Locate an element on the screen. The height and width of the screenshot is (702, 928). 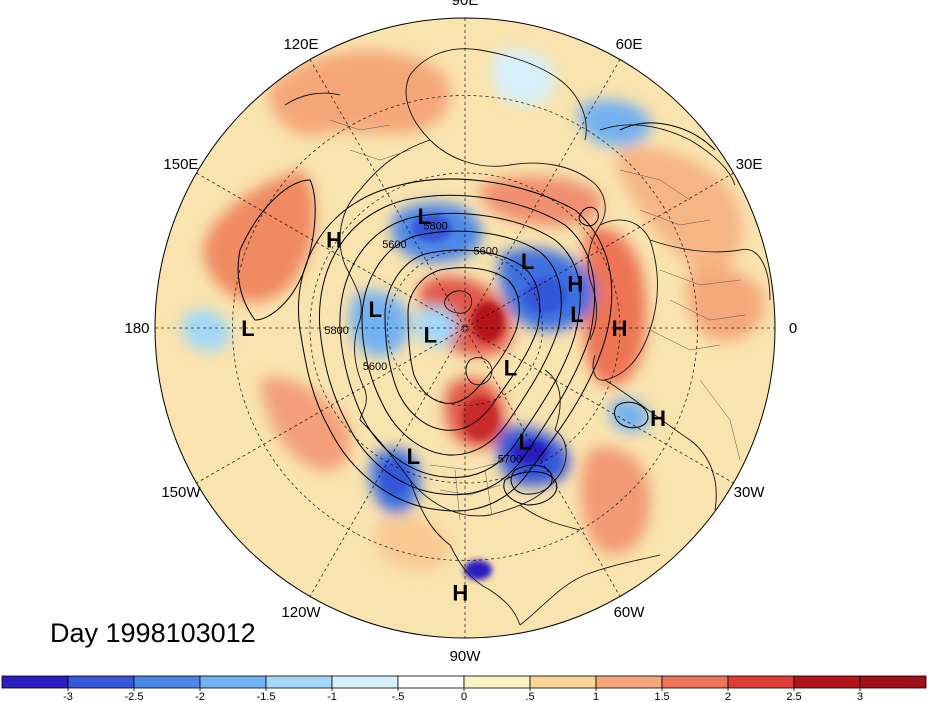
colorbar-tick-label: 0 is located at coordinates (464, 696).